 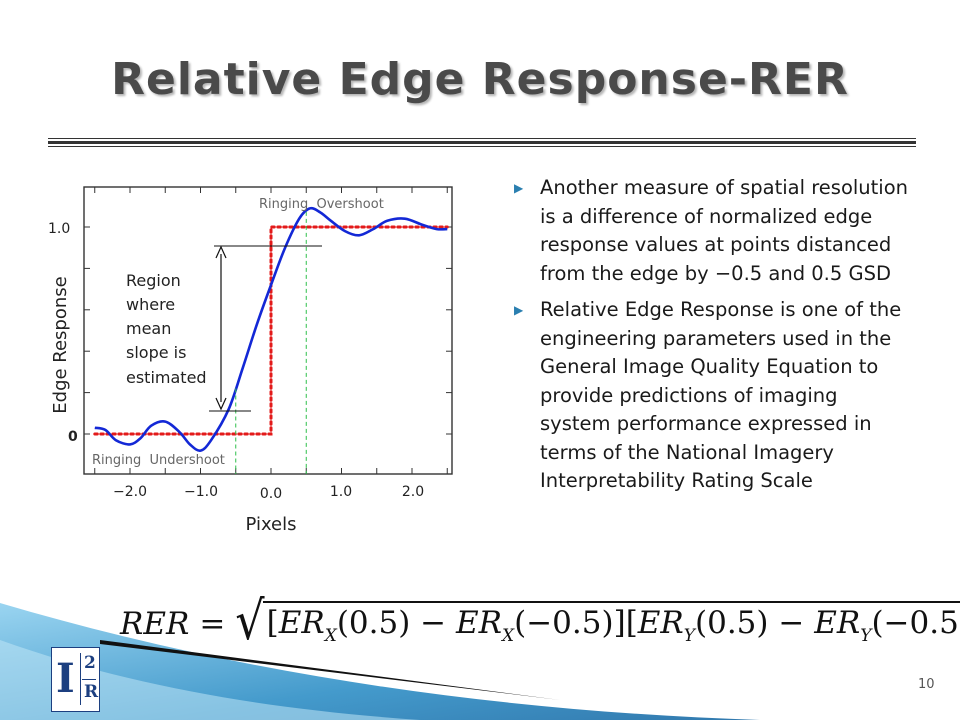 I want to click on x-tick-label: −1.0, so click(x=201, y=492).